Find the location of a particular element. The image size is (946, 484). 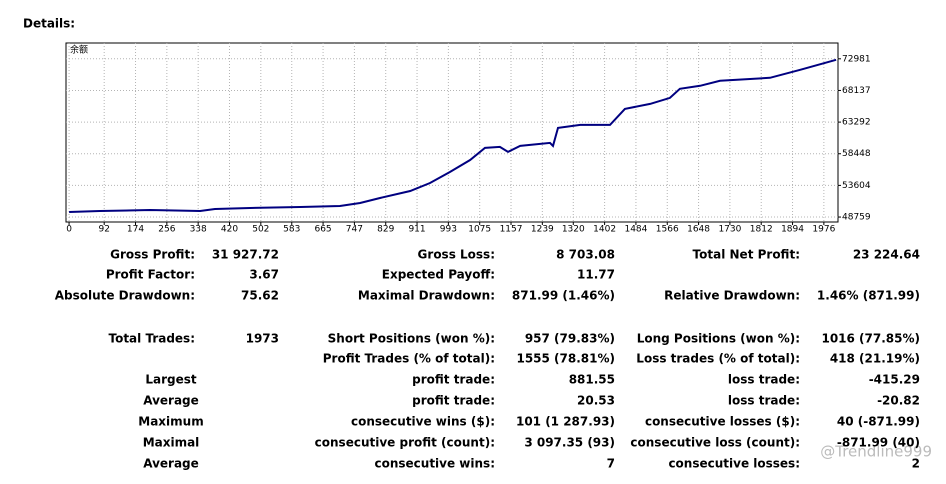

legend: 余额 is located at coordinates (79, 50).